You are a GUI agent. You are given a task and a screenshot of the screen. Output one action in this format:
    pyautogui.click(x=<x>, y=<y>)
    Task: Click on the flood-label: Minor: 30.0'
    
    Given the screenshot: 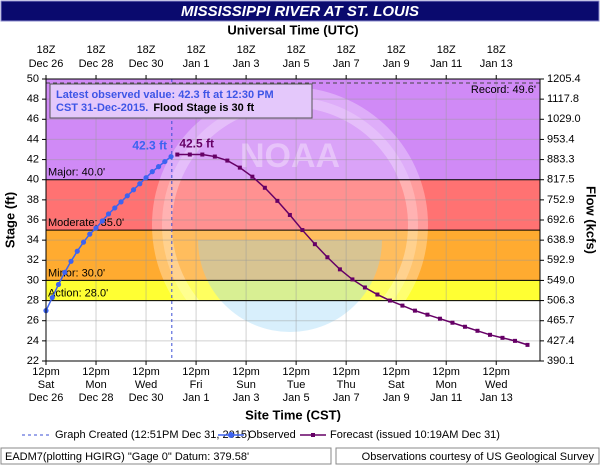 What is the action you would take?
    pyautogui.click(x=76, y=273)
    